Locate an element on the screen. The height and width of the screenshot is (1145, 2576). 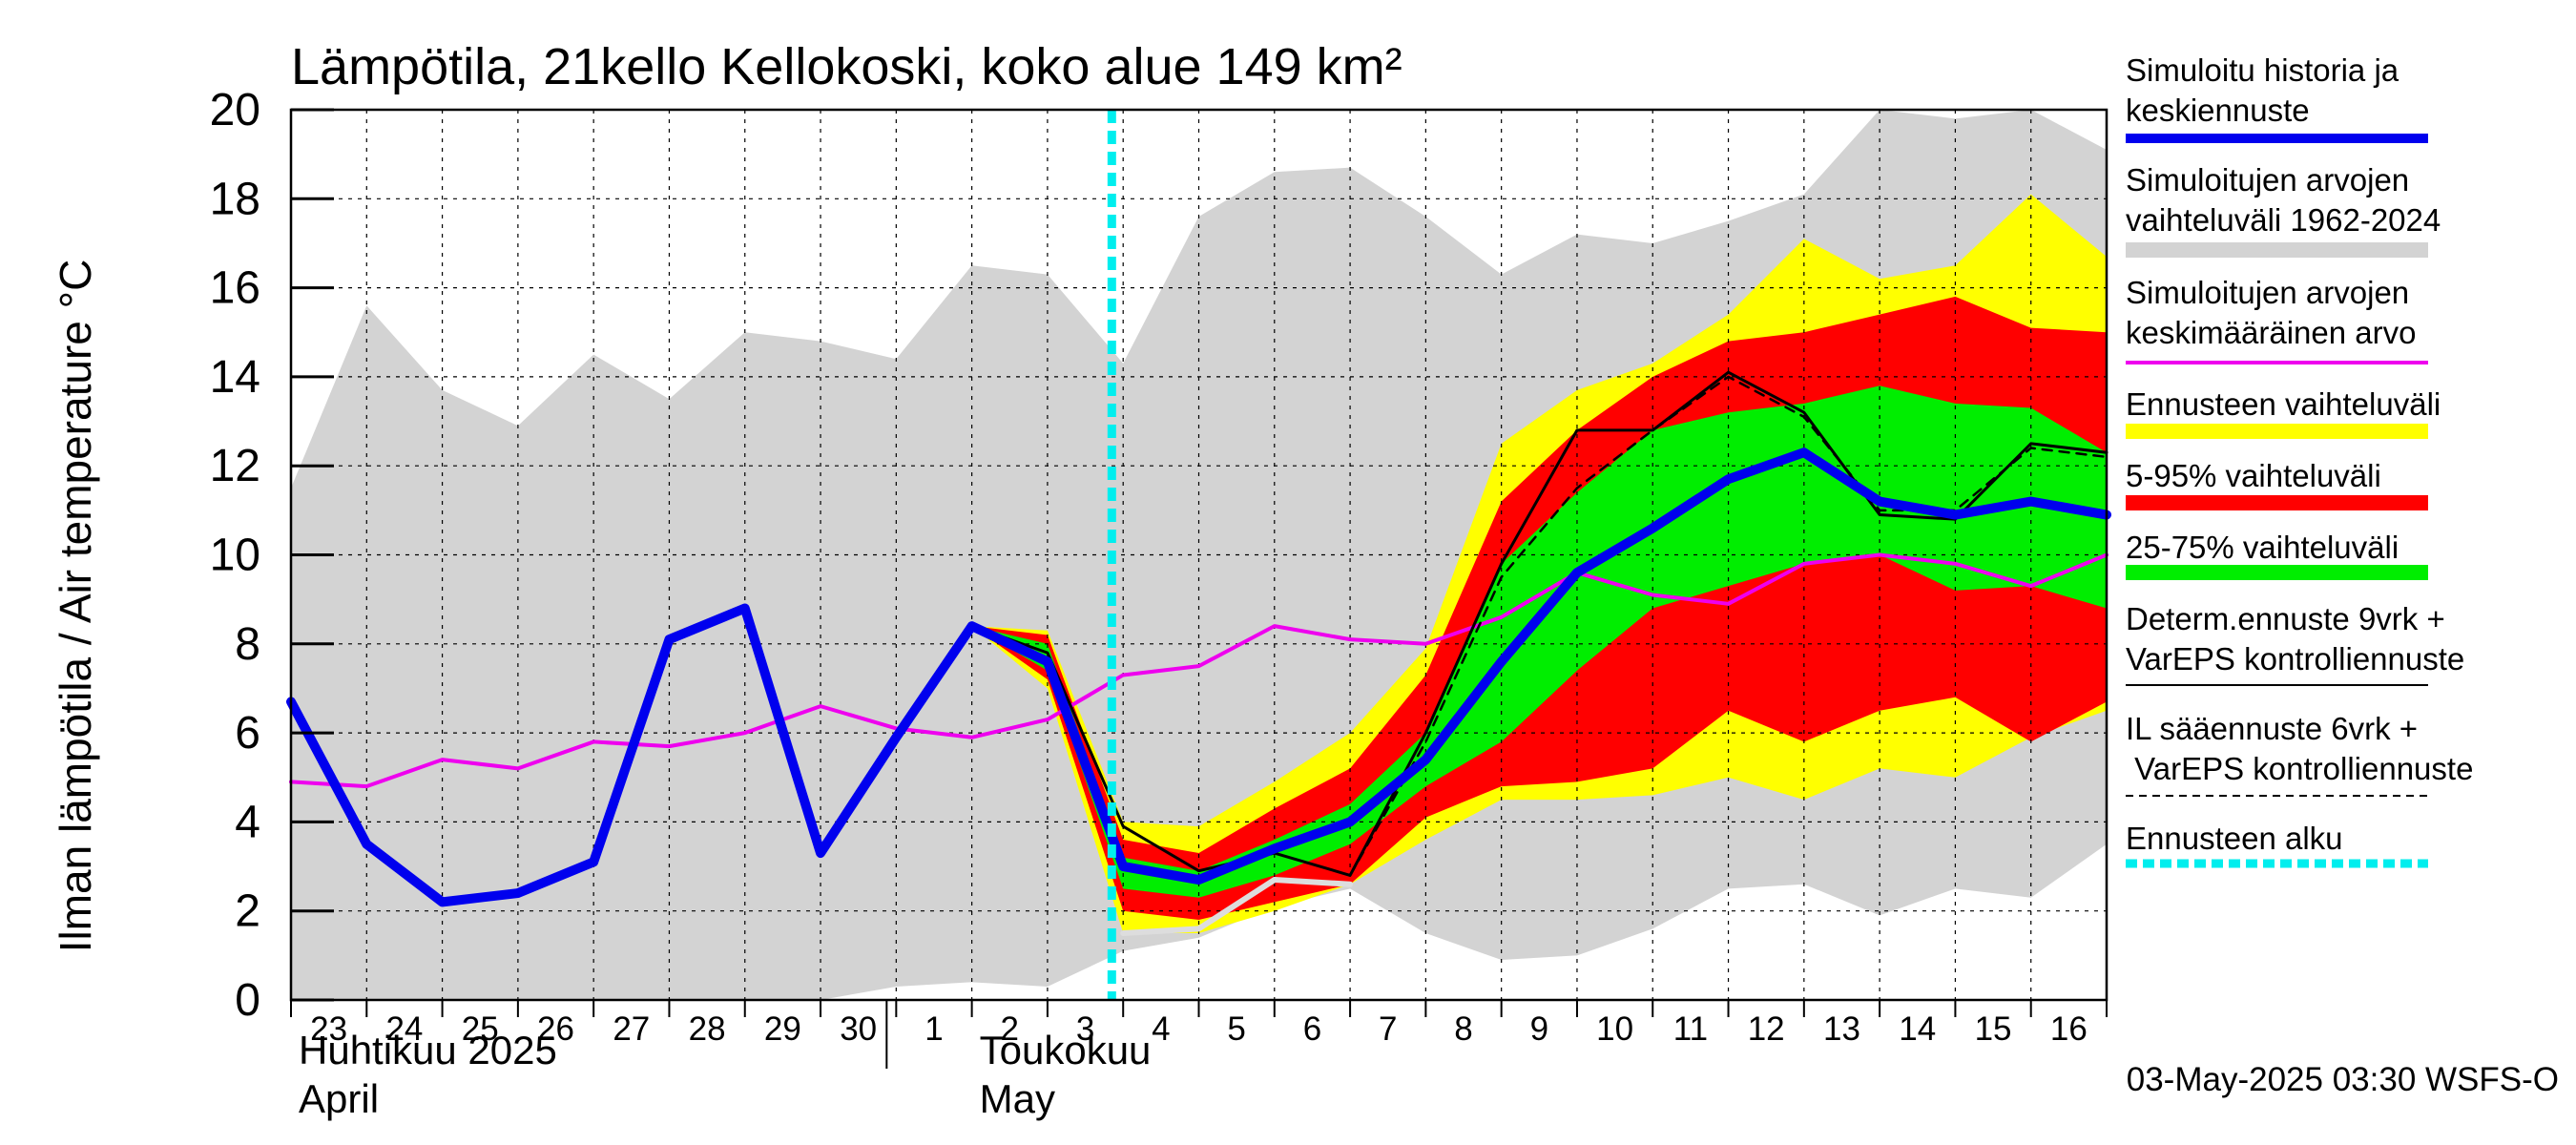
month-label-en: April is located at coordinates (339, 1099).